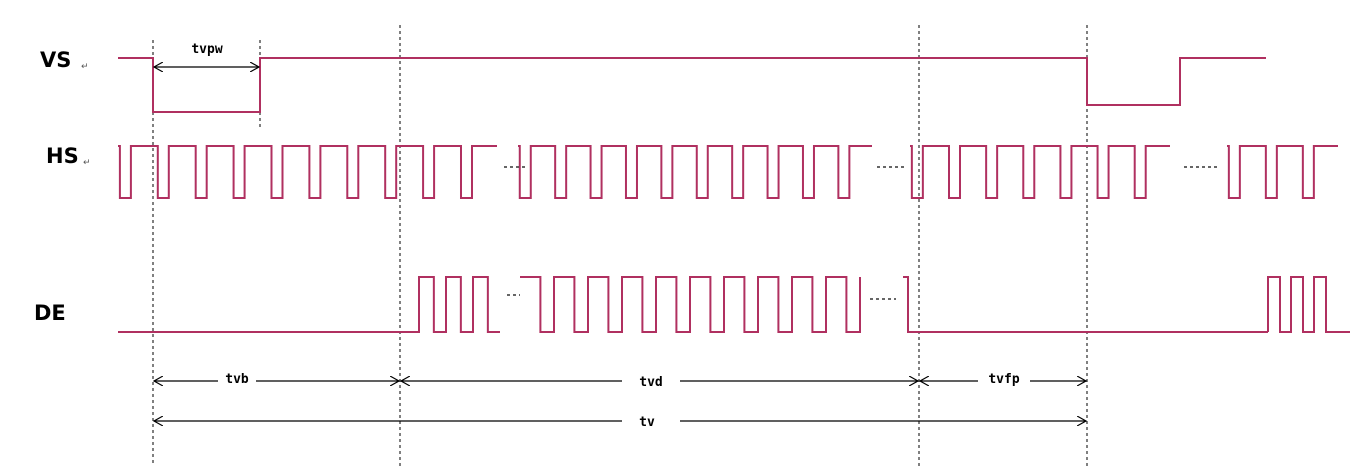  I want to click on signal-label-hs: HS ↵, so click(68, 156).